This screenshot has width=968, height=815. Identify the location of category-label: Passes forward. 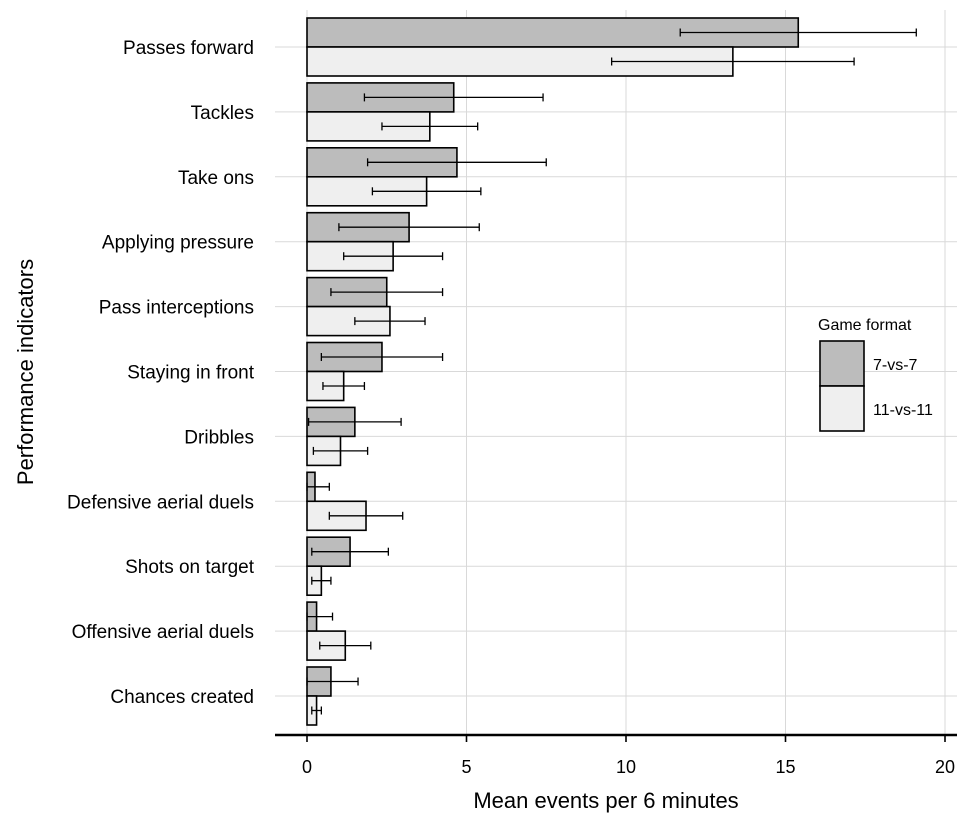
(188, 48).